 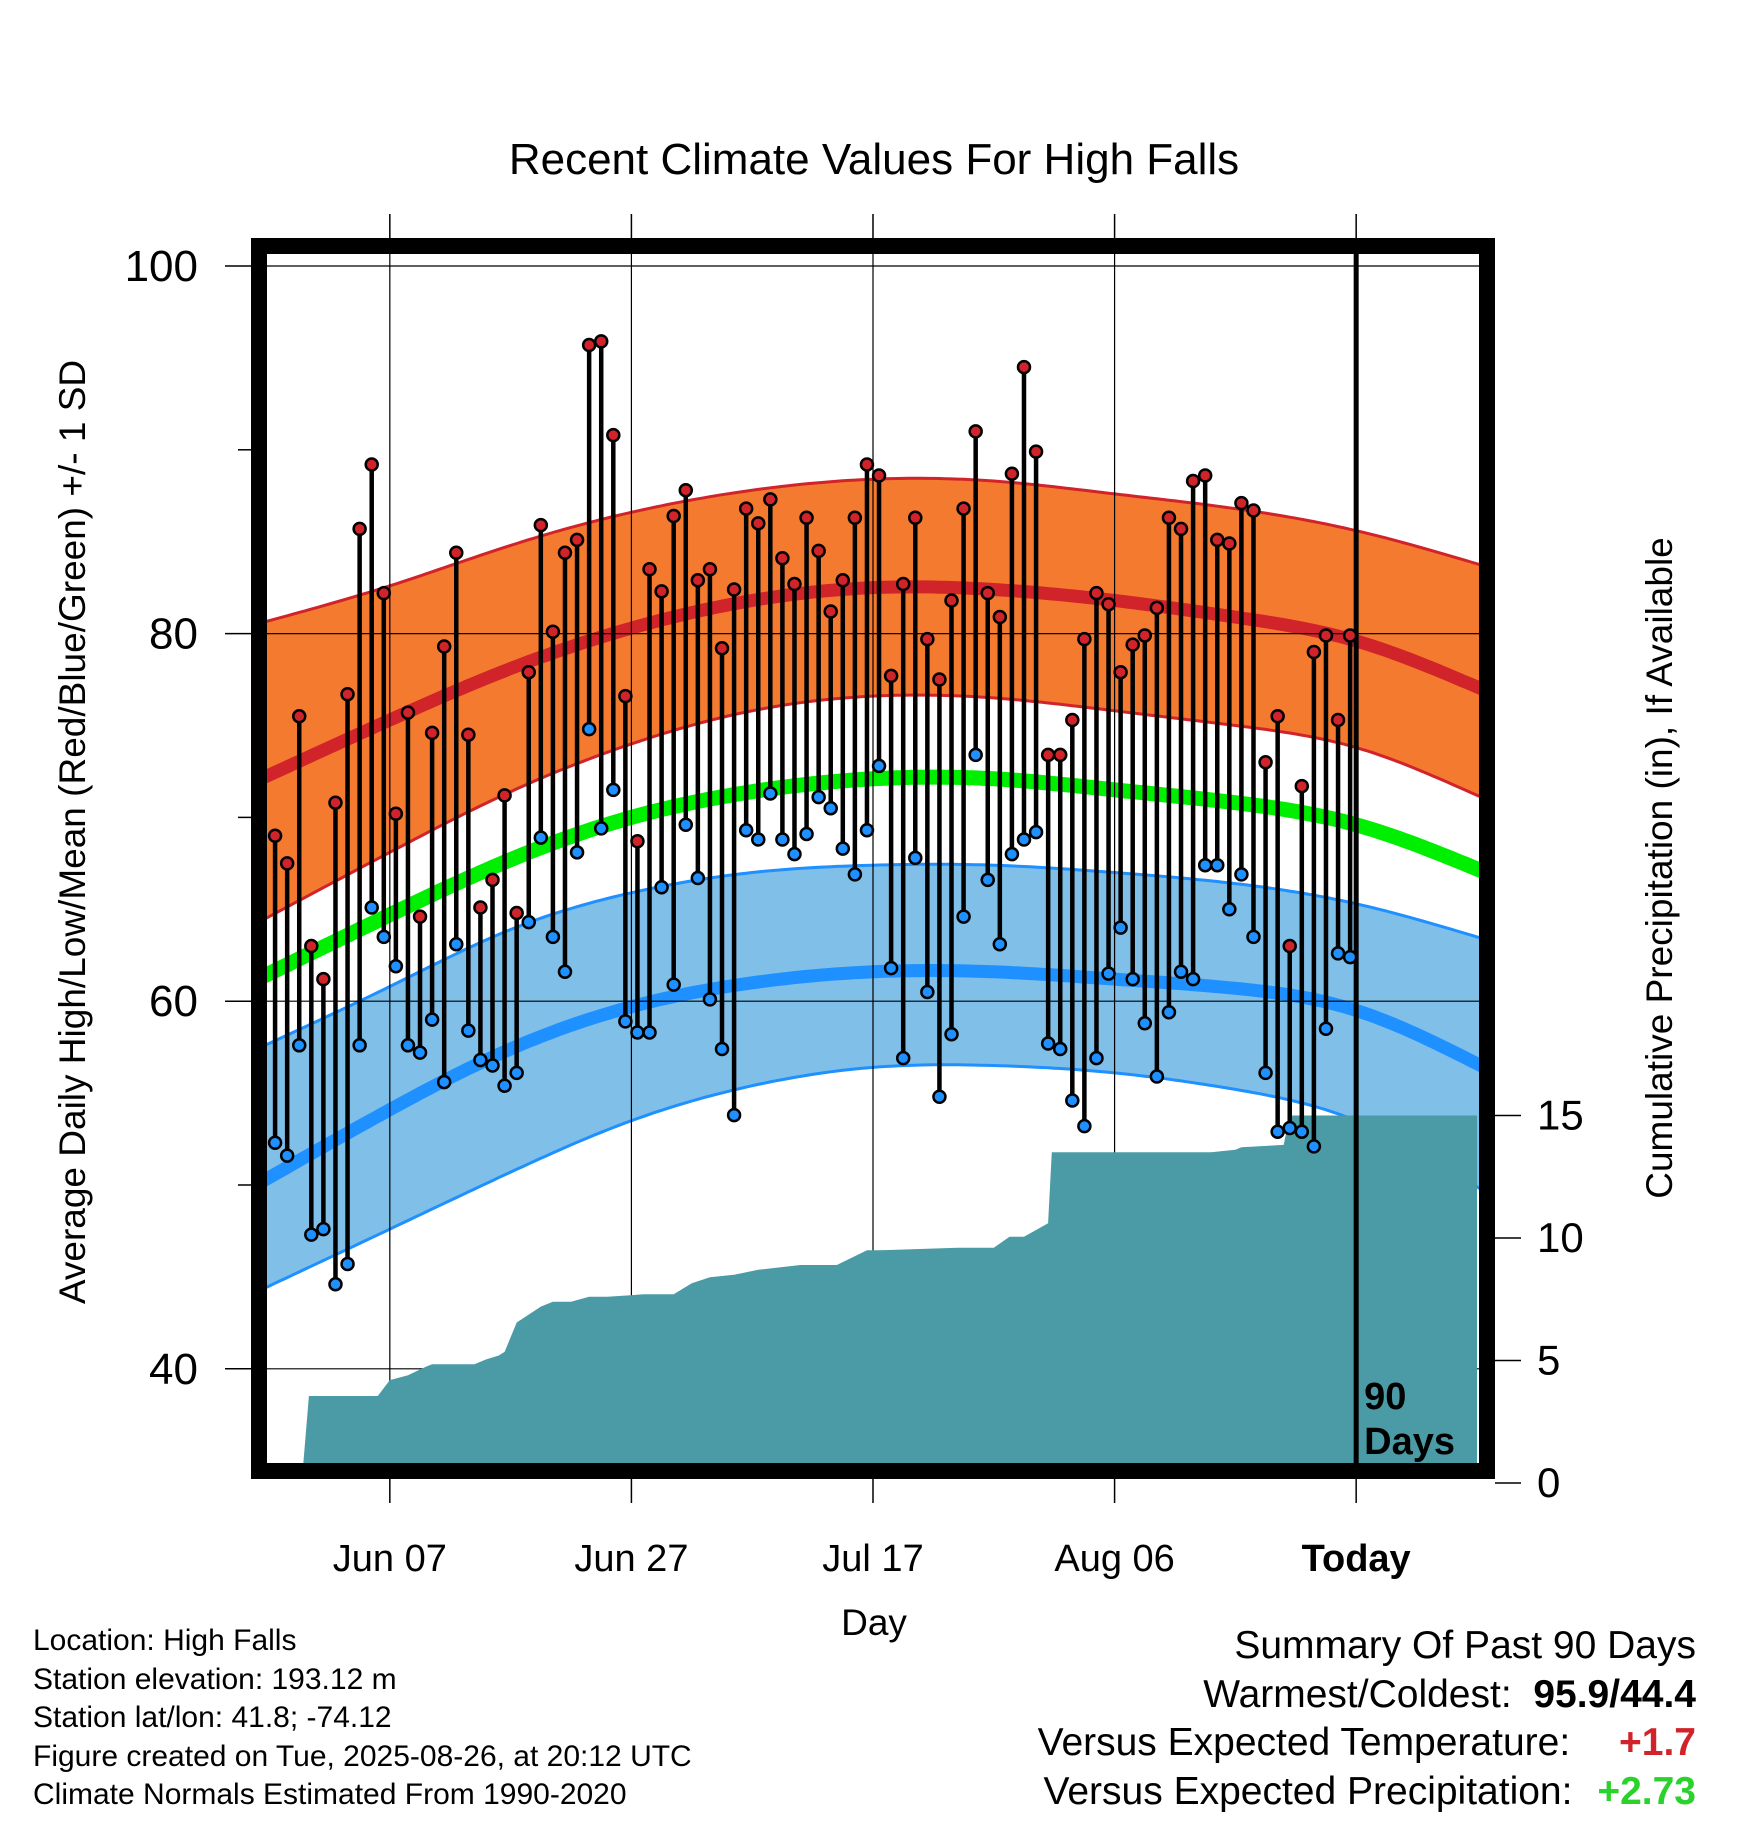 I want to click on info-elevation: Station elevation: 193.12 m, so click(x=215, y=1679).